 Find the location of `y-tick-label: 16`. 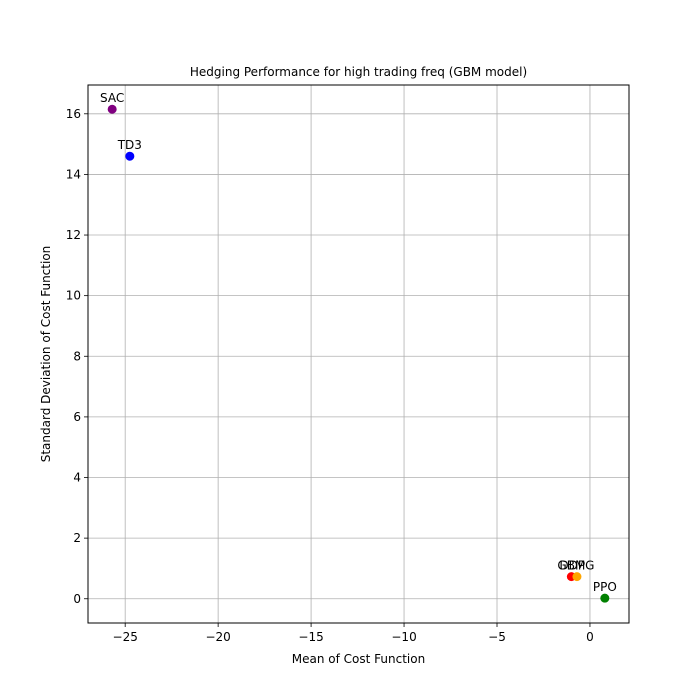

y-tick-label: 16 is located at coordinates (73, 114).